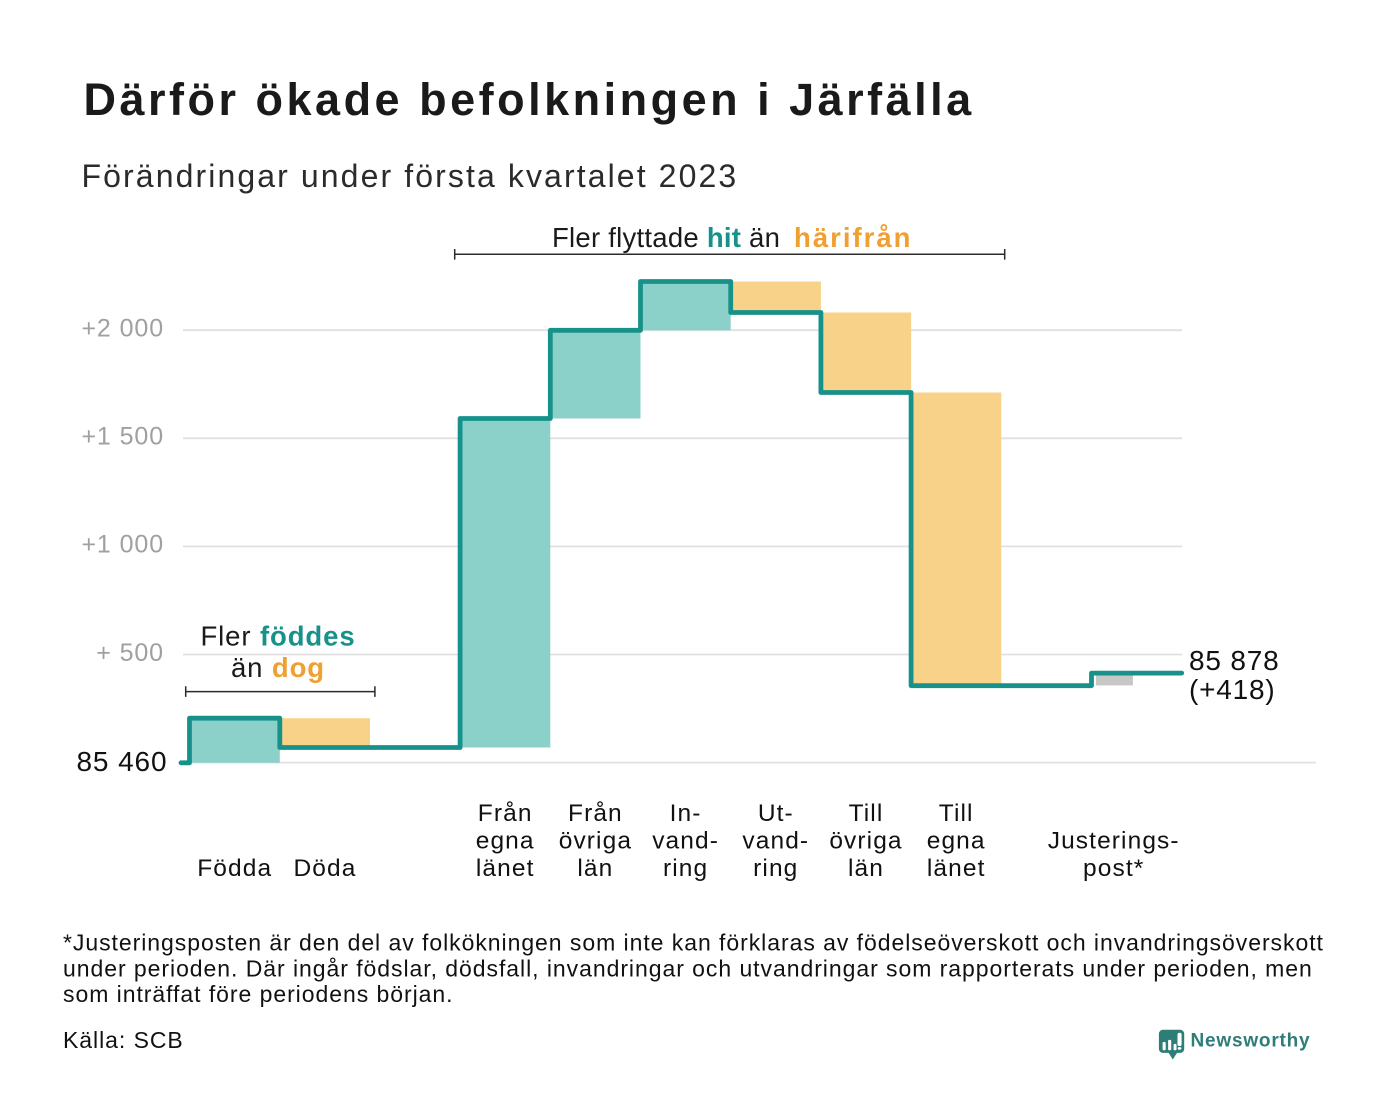  Describe the element at coordinates (1113, 868) in the screenshot. I see `svg-text: post*` at that location.